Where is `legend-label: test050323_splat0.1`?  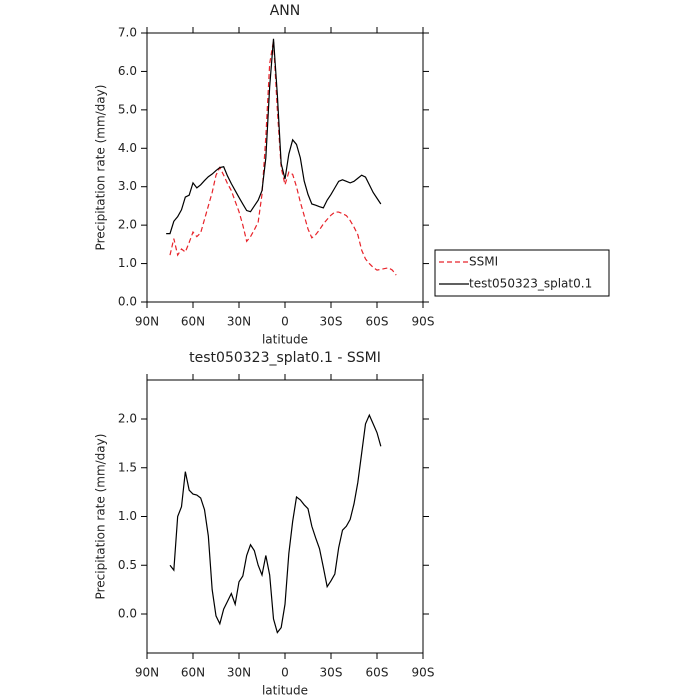 legend-label: test050323_splat0.1 is located at coordinates (530, 284).